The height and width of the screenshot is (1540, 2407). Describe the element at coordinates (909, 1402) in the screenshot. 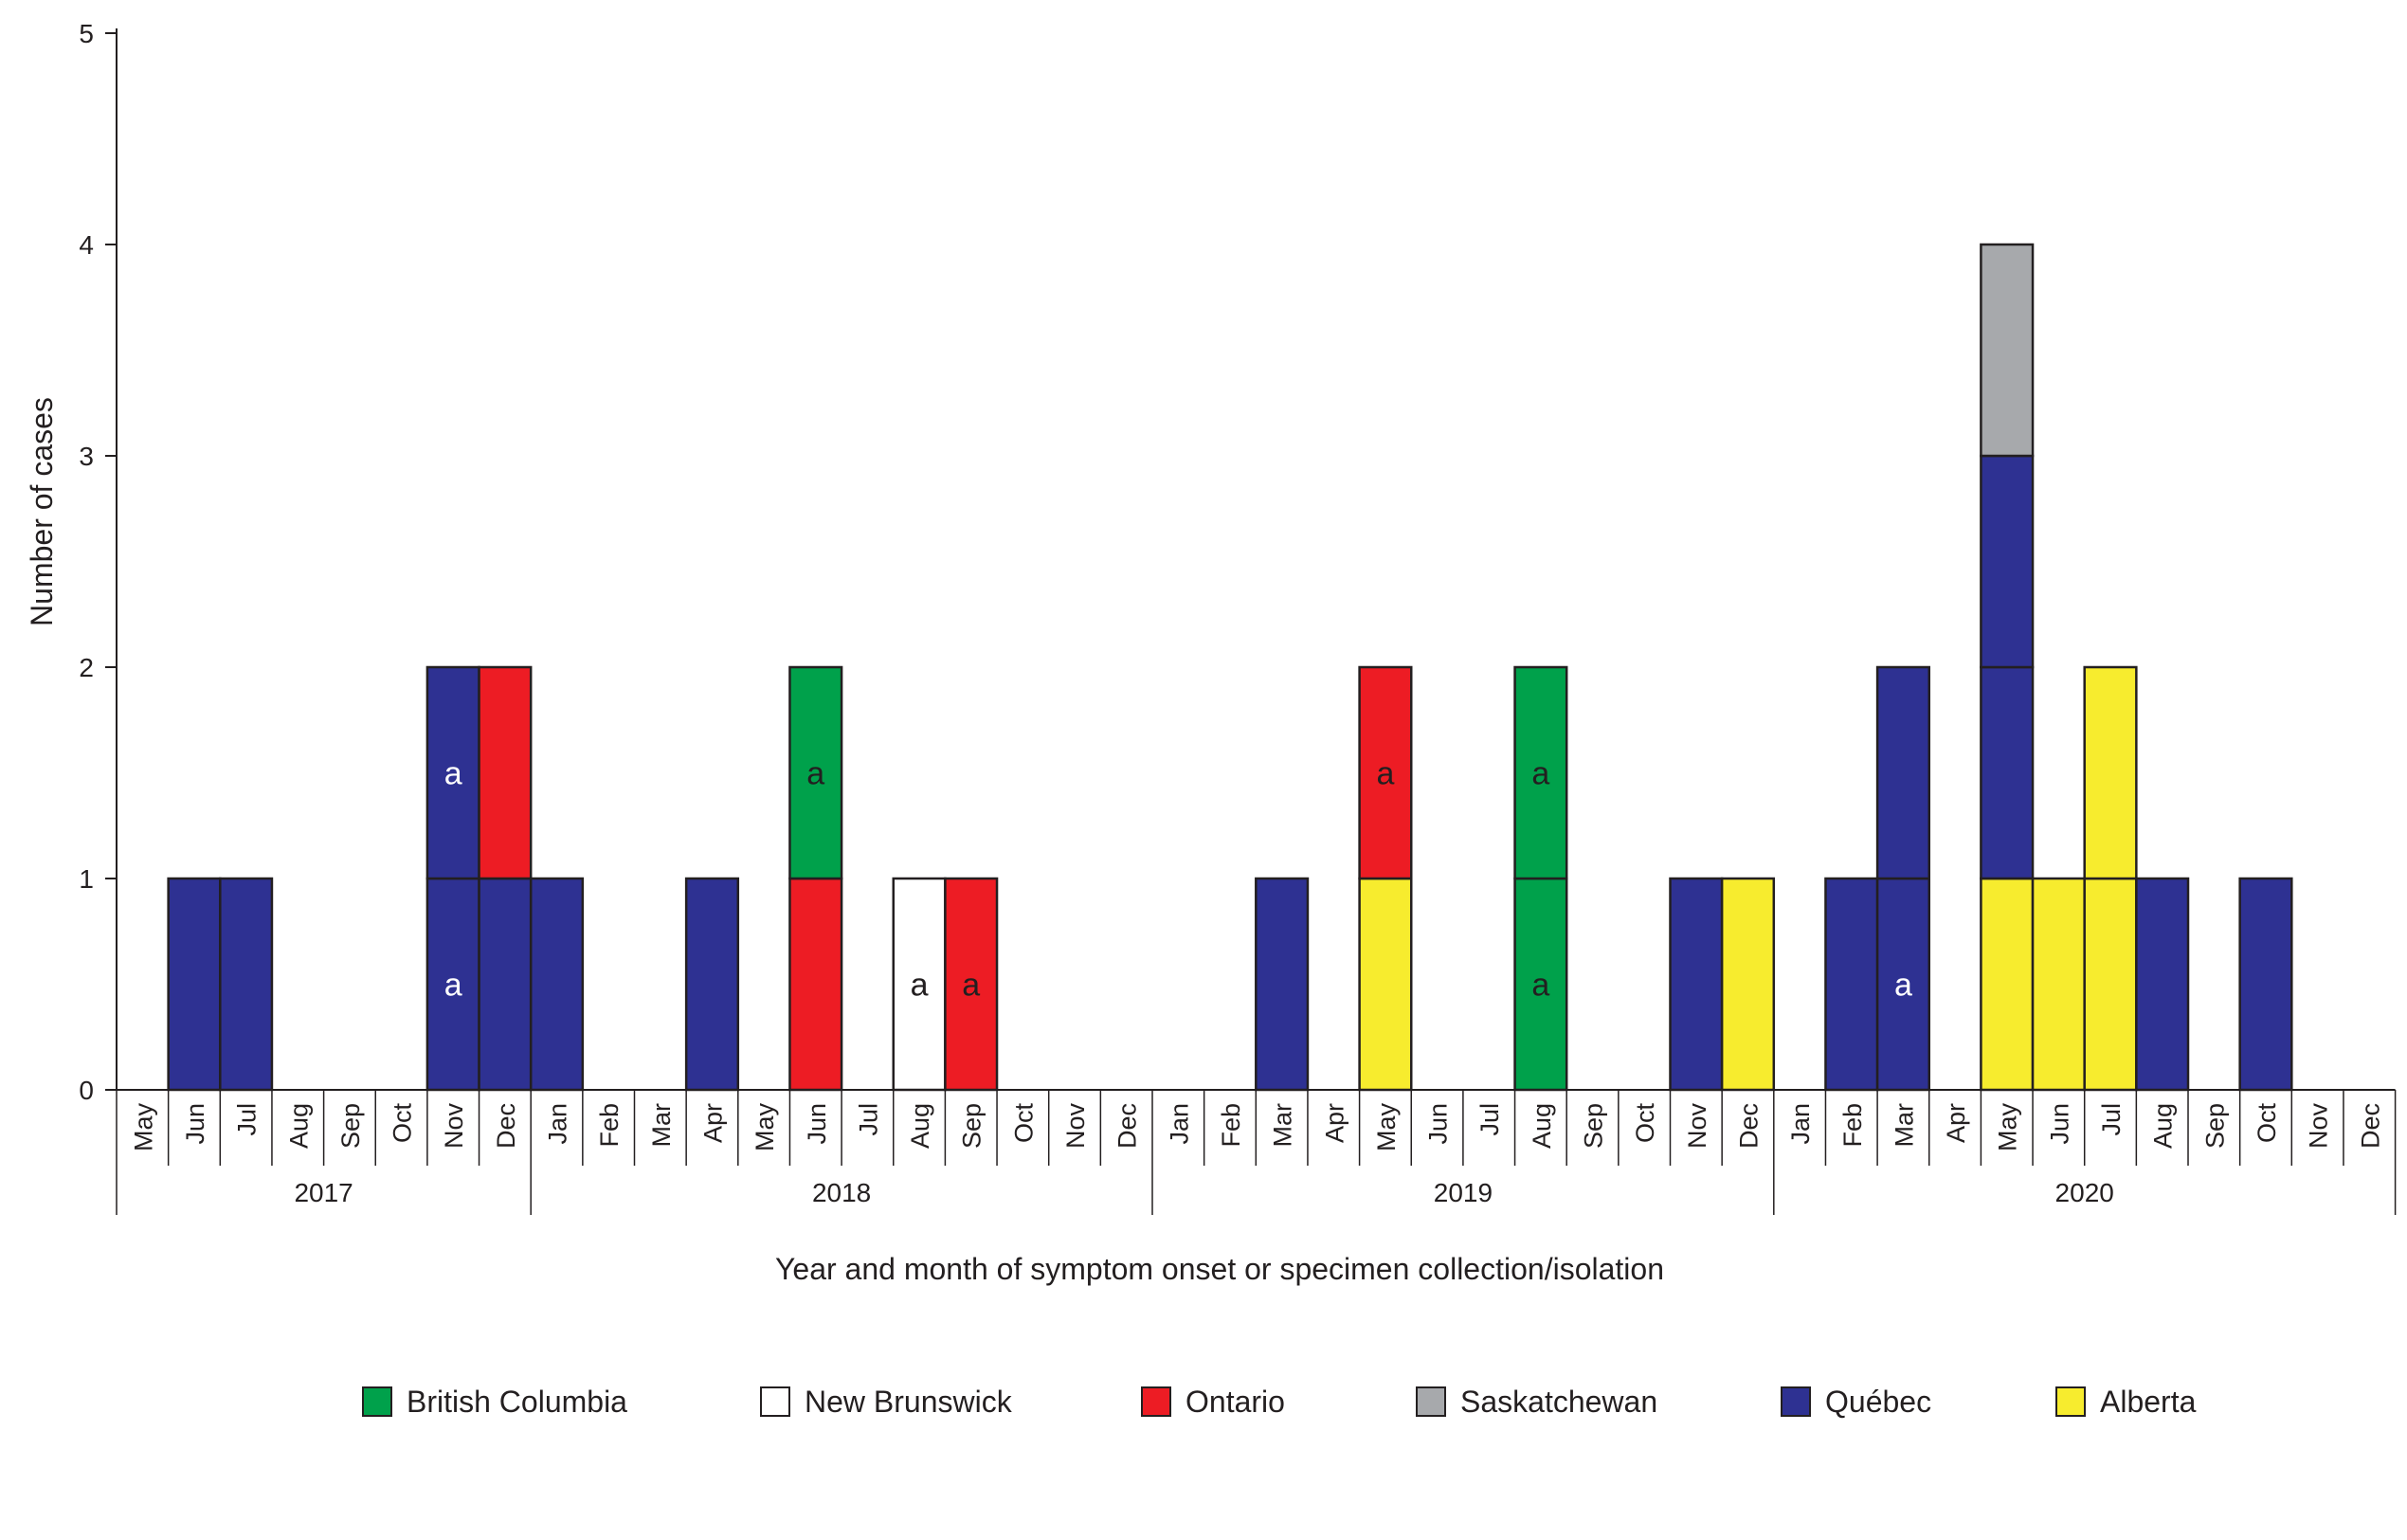

I see `legend-label: New Brunswick` at that location.